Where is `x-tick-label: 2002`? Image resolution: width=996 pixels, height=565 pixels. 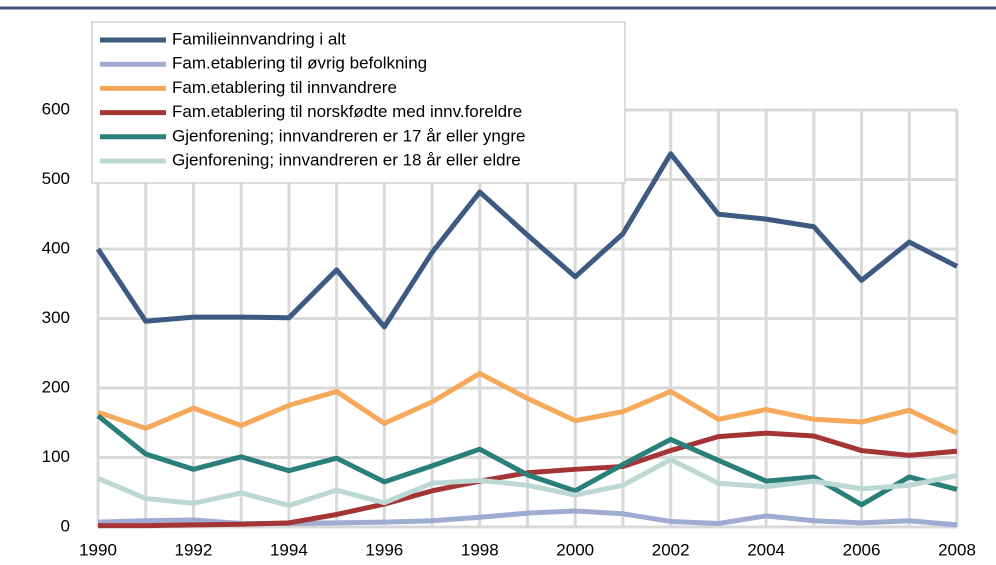
x-tick-label: 2002 is located at coordinates (671, 549).